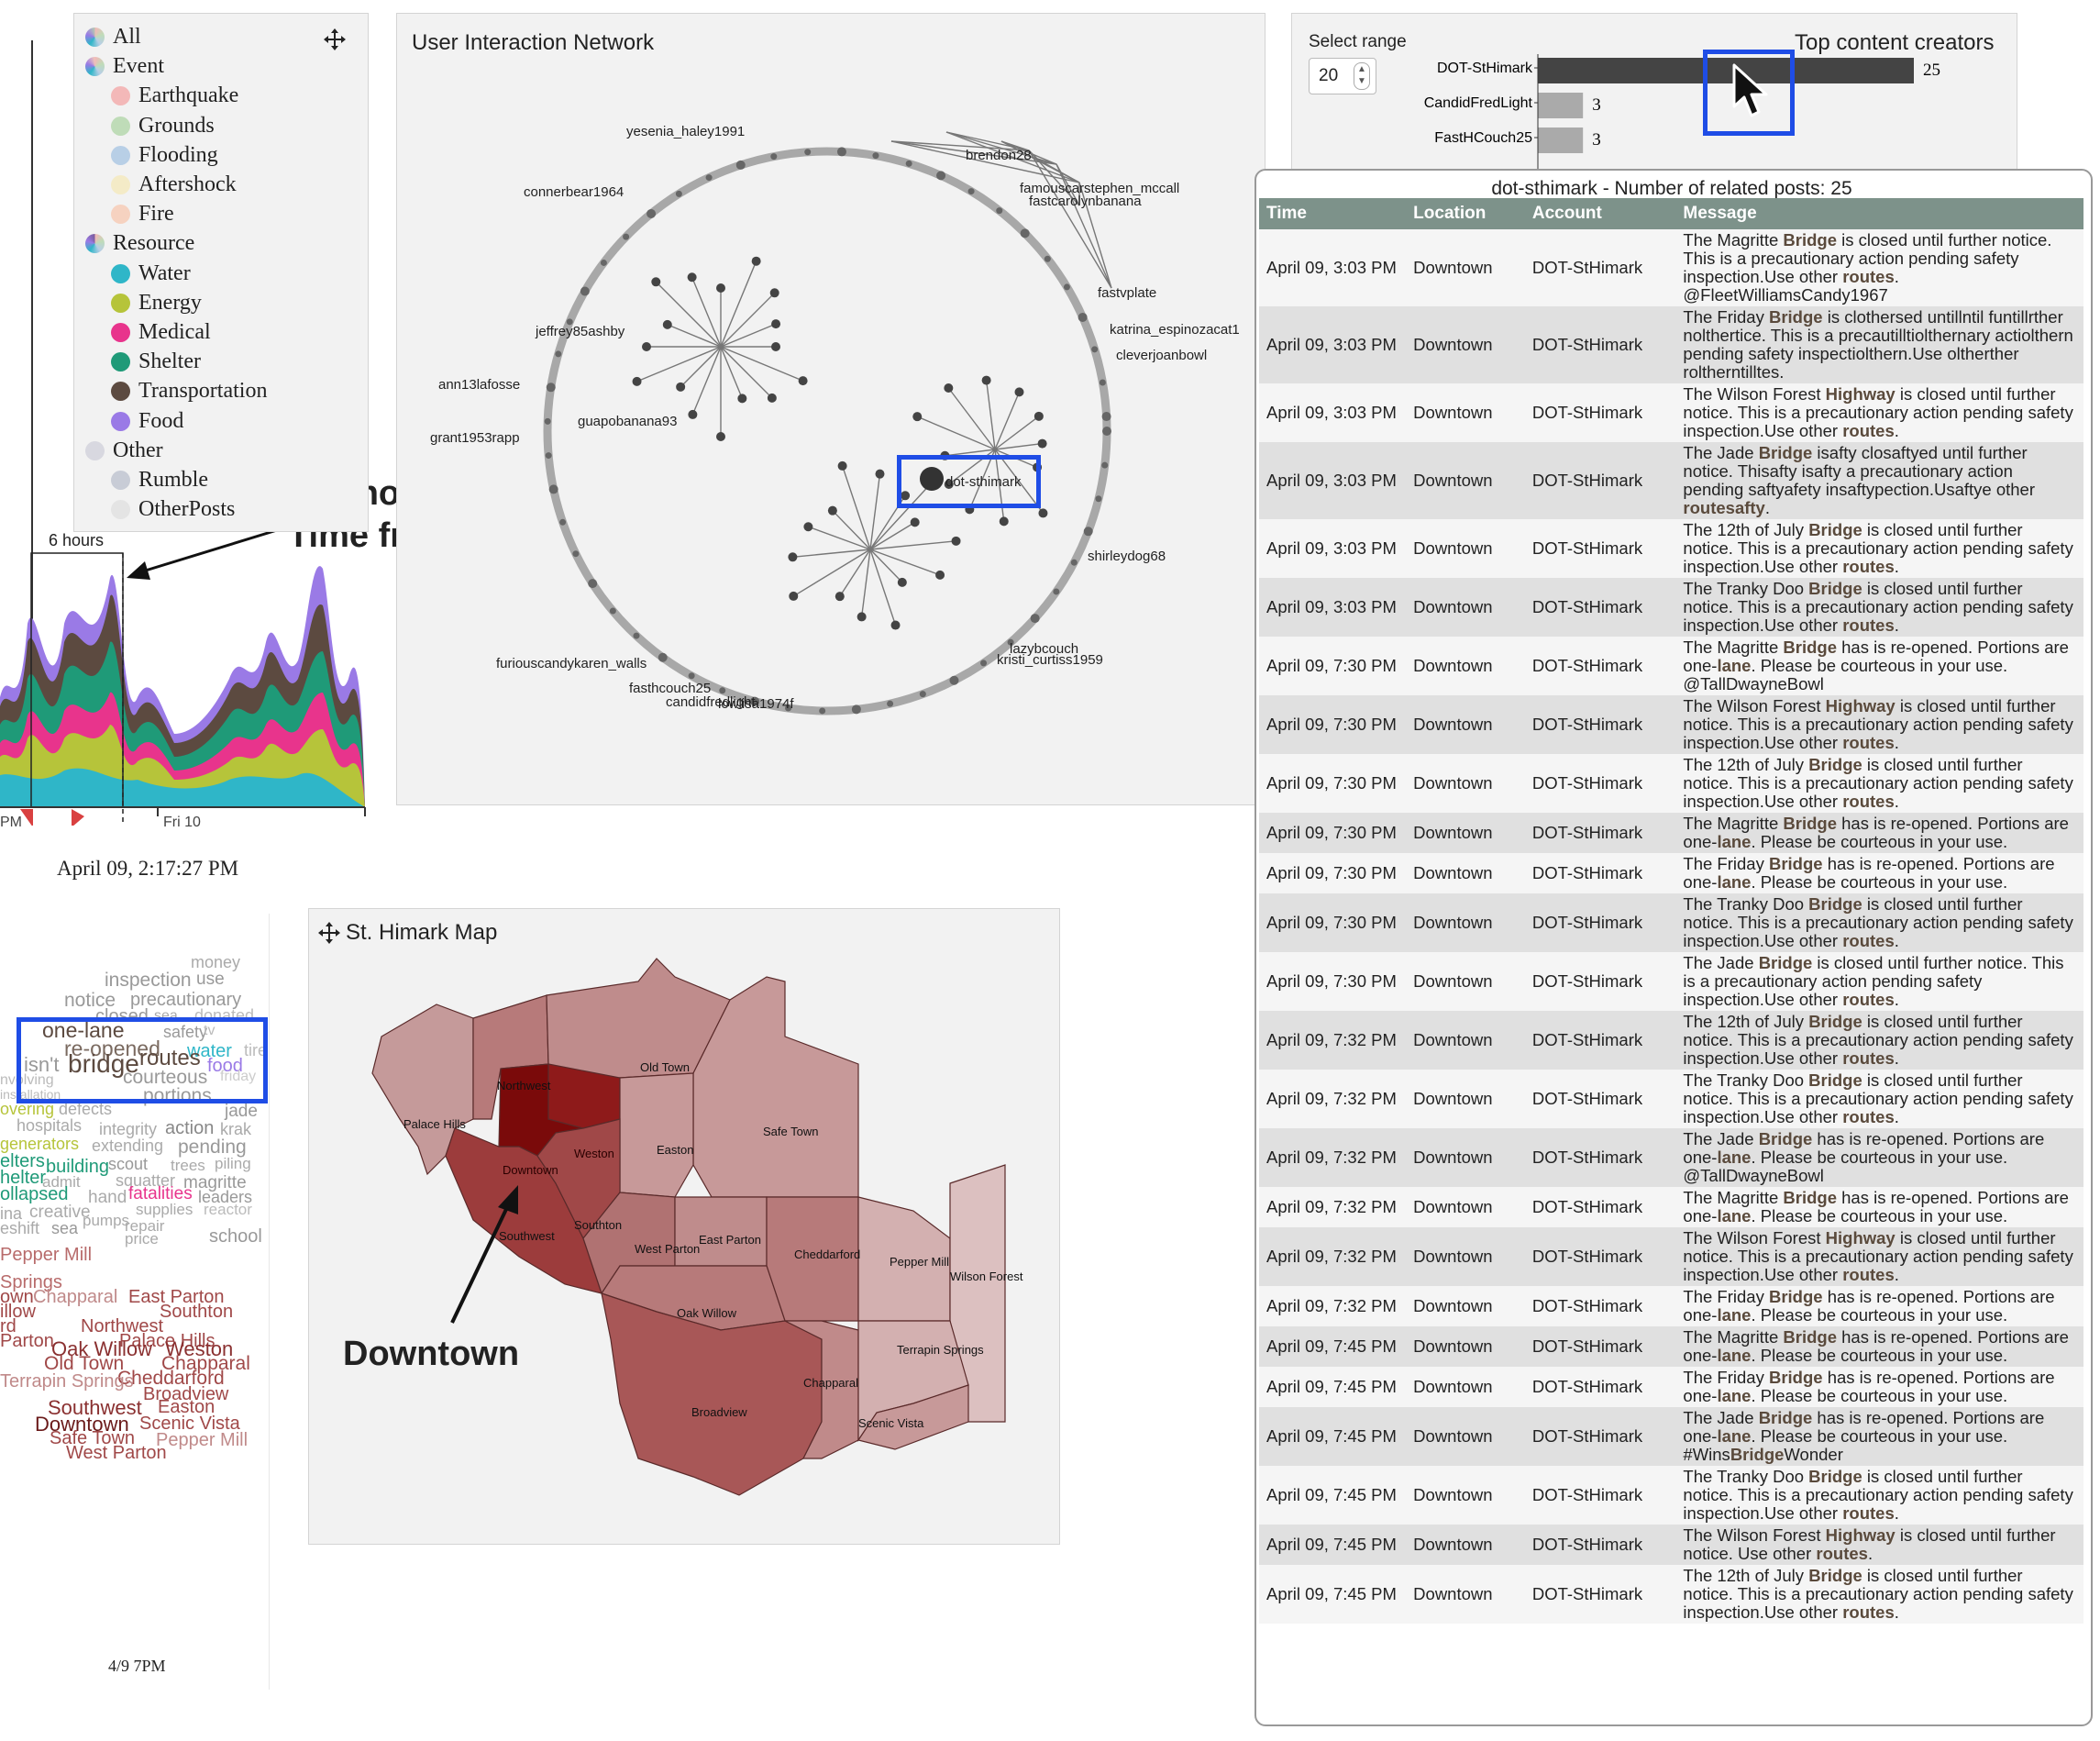  What do you see at coordinates (95, 1407) in the screenshot?
I see `word-cloud-term: Southwest` at bounding box center [95, 1407].